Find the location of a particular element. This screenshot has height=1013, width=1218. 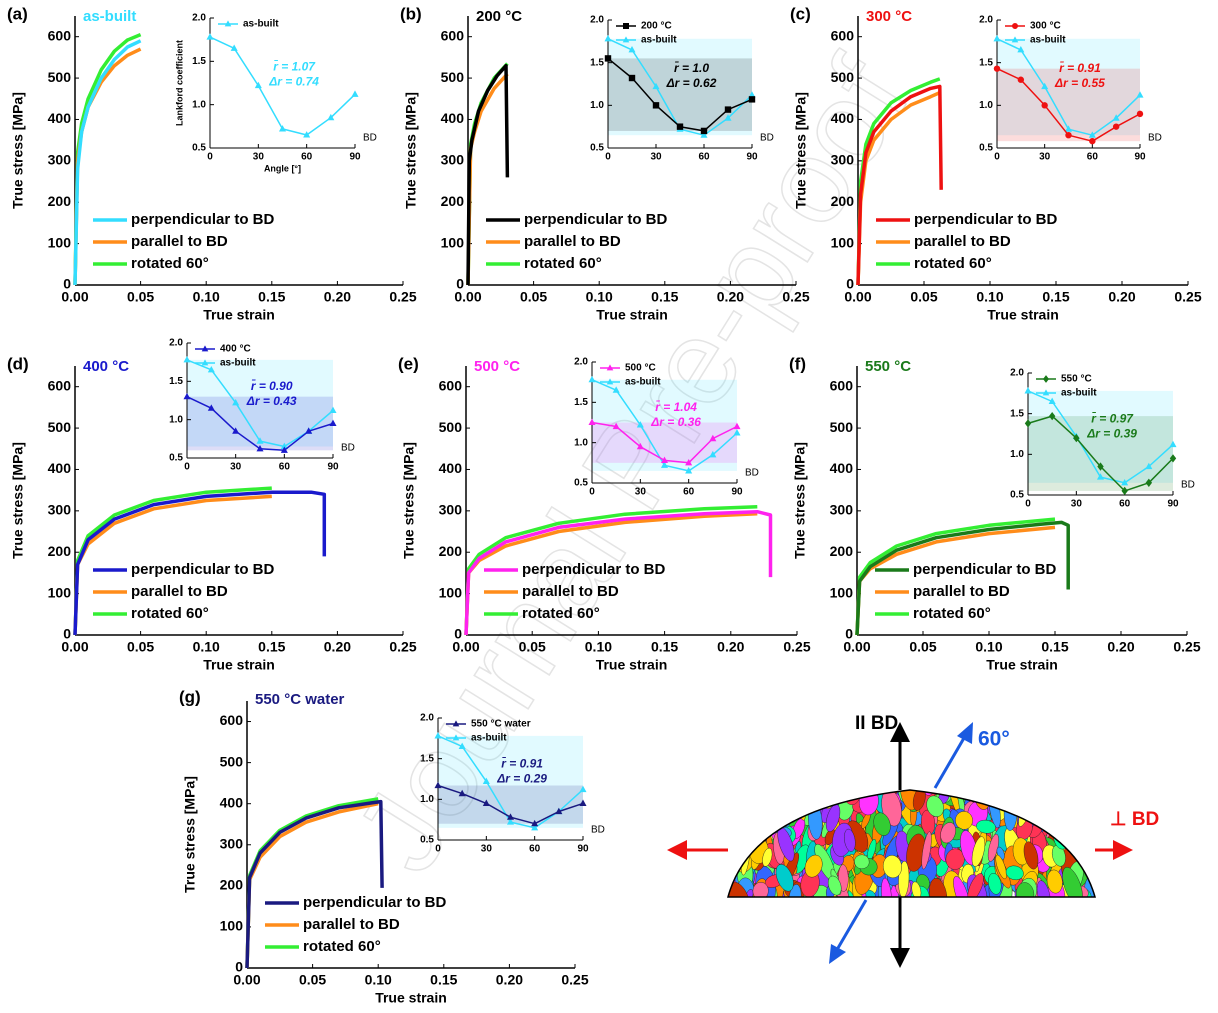

y-tick-label: 1.5 is located at coordinates (176, 381).